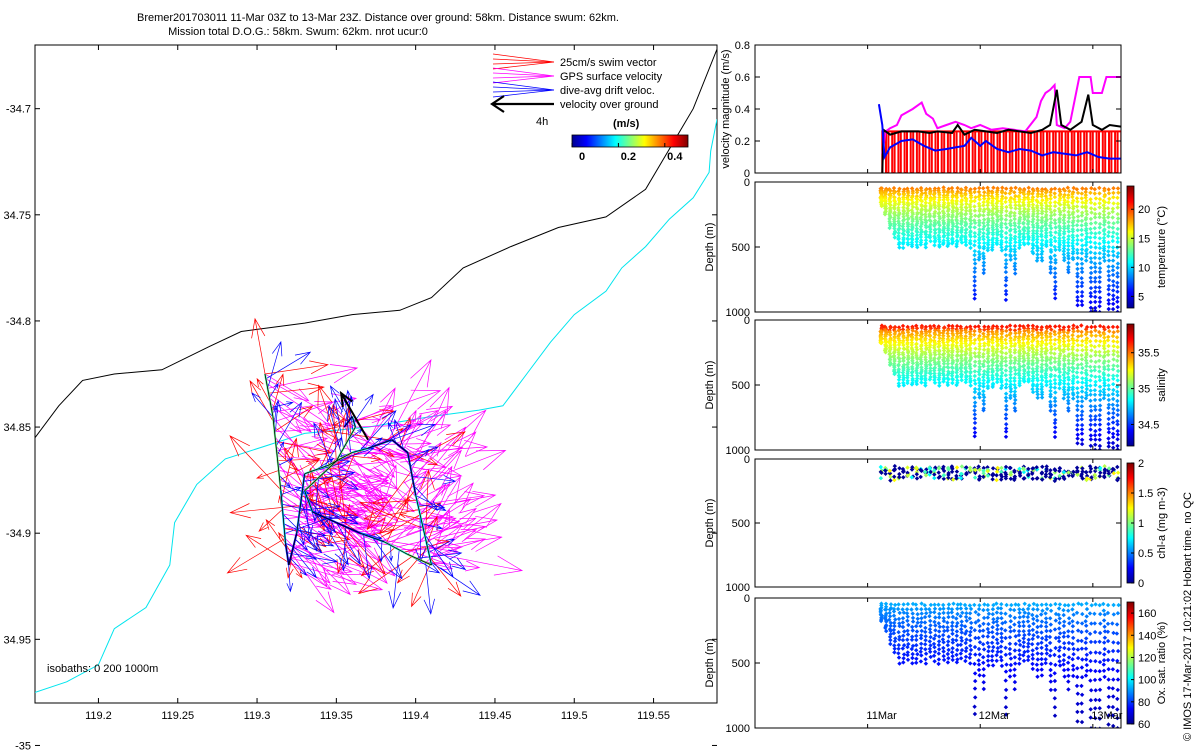 The height and width of the screenshot is (750, 1200). What do you see at coordinates (177, 716) in the screenshot?
I see `map-x-tick-label: 119.25` at bounding box center [177, 716].